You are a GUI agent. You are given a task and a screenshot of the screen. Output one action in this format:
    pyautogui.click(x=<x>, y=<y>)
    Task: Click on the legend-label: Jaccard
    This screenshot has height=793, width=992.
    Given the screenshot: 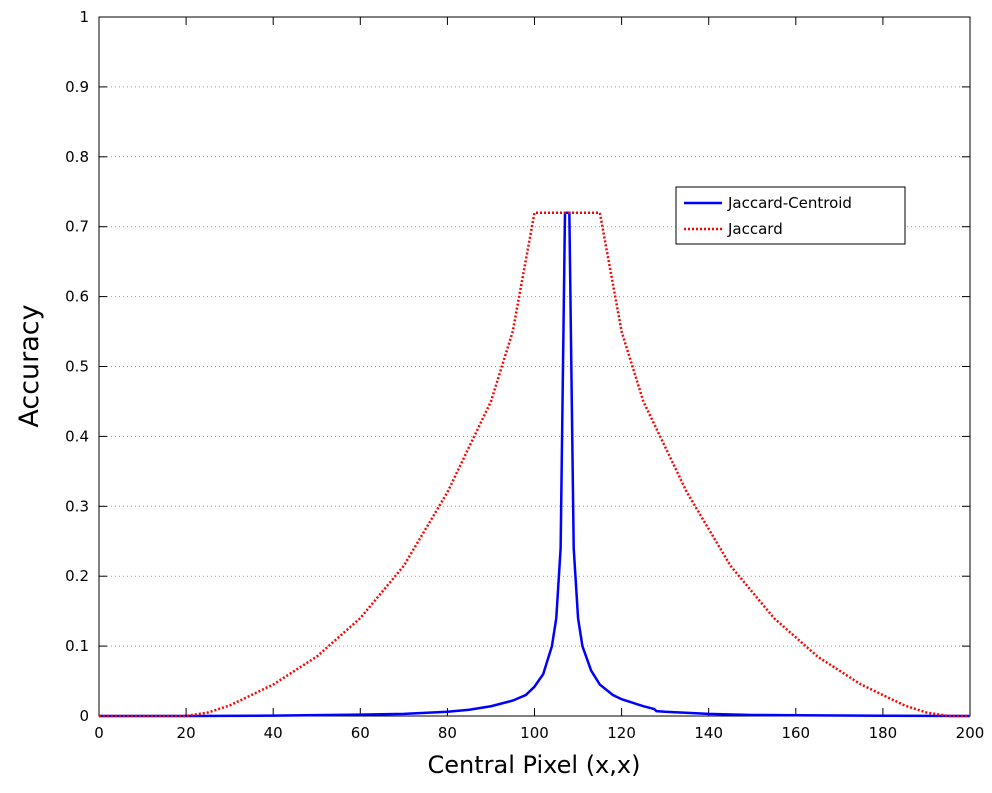 What is the action you would take?
    pyautogui.click(x=755, y=229)
    